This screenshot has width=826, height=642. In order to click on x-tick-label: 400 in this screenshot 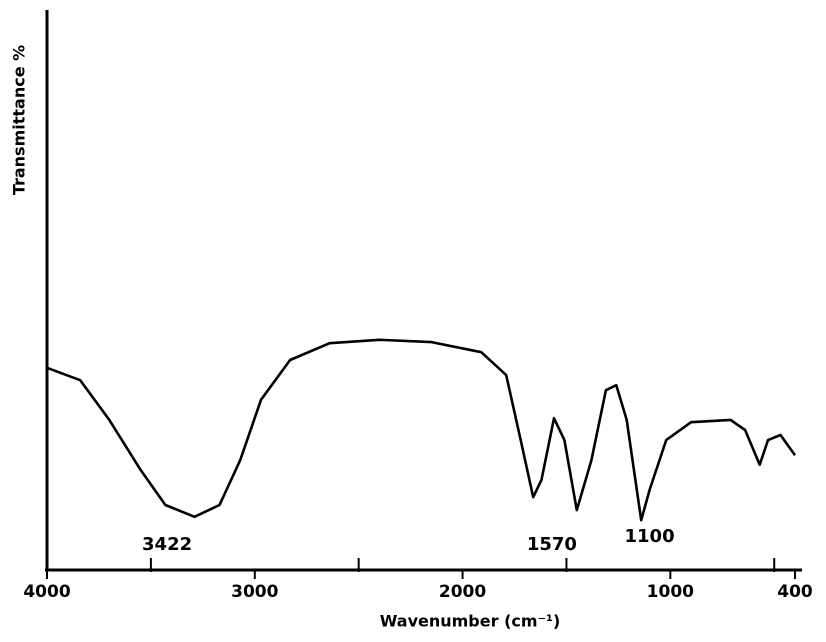, I will do `click(795, 592)`.